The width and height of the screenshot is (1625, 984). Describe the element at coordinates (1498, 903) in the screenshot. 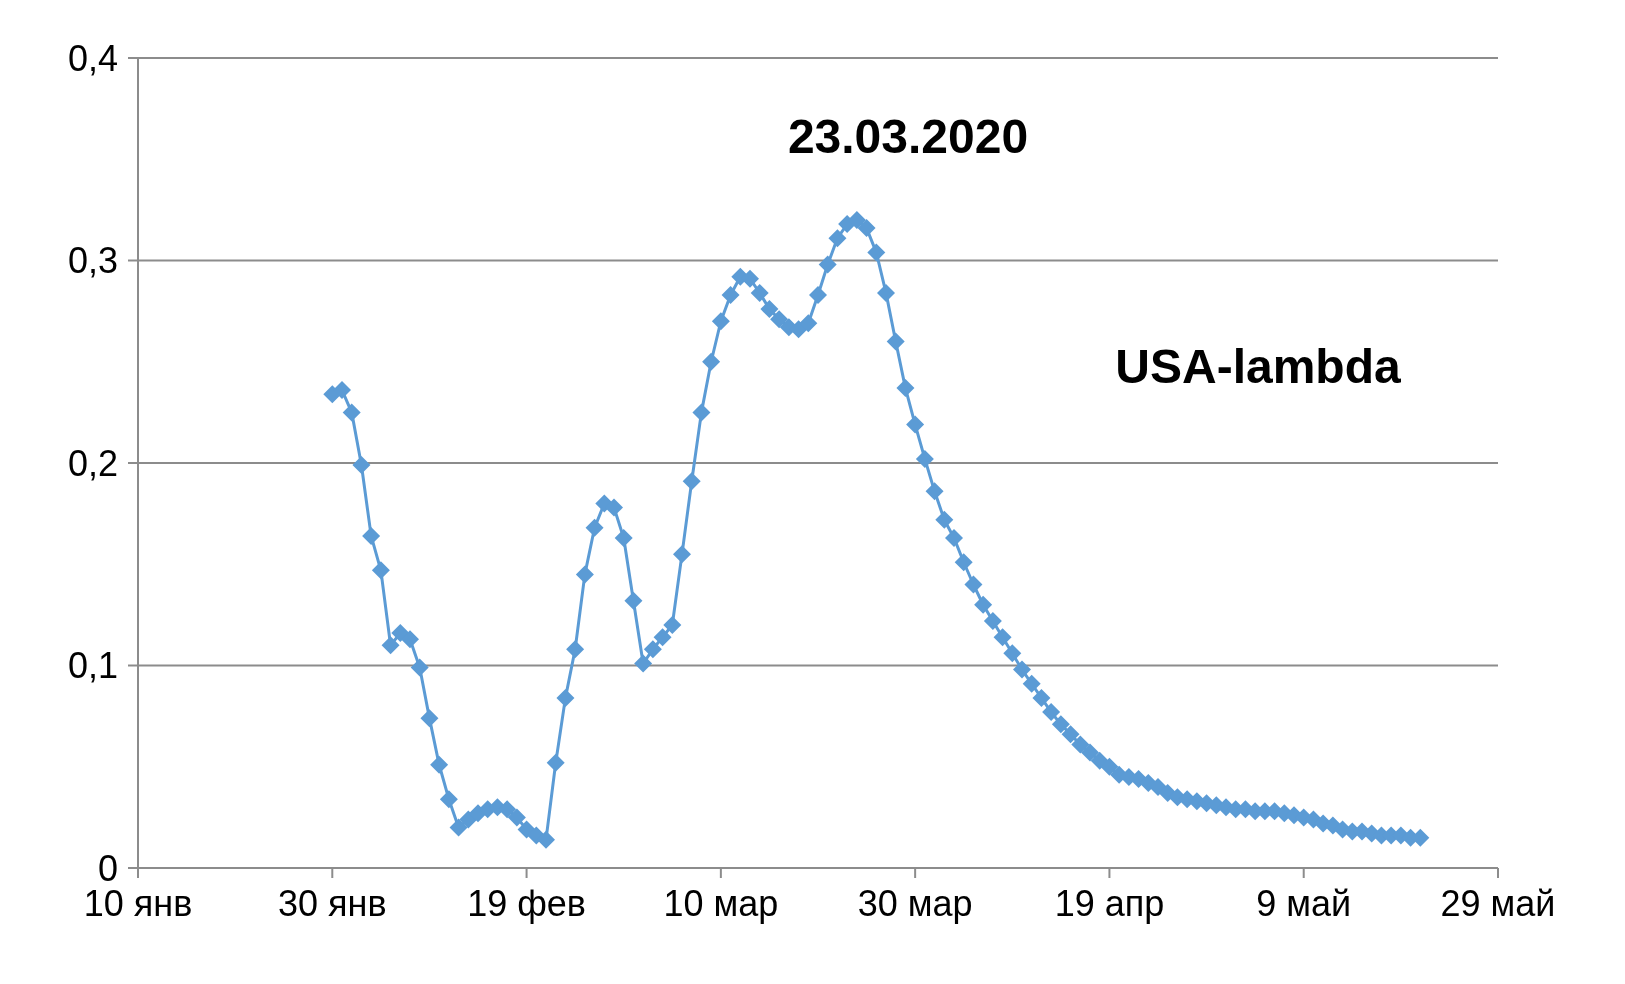

I see `x-tick-label: 29 май` at that location.